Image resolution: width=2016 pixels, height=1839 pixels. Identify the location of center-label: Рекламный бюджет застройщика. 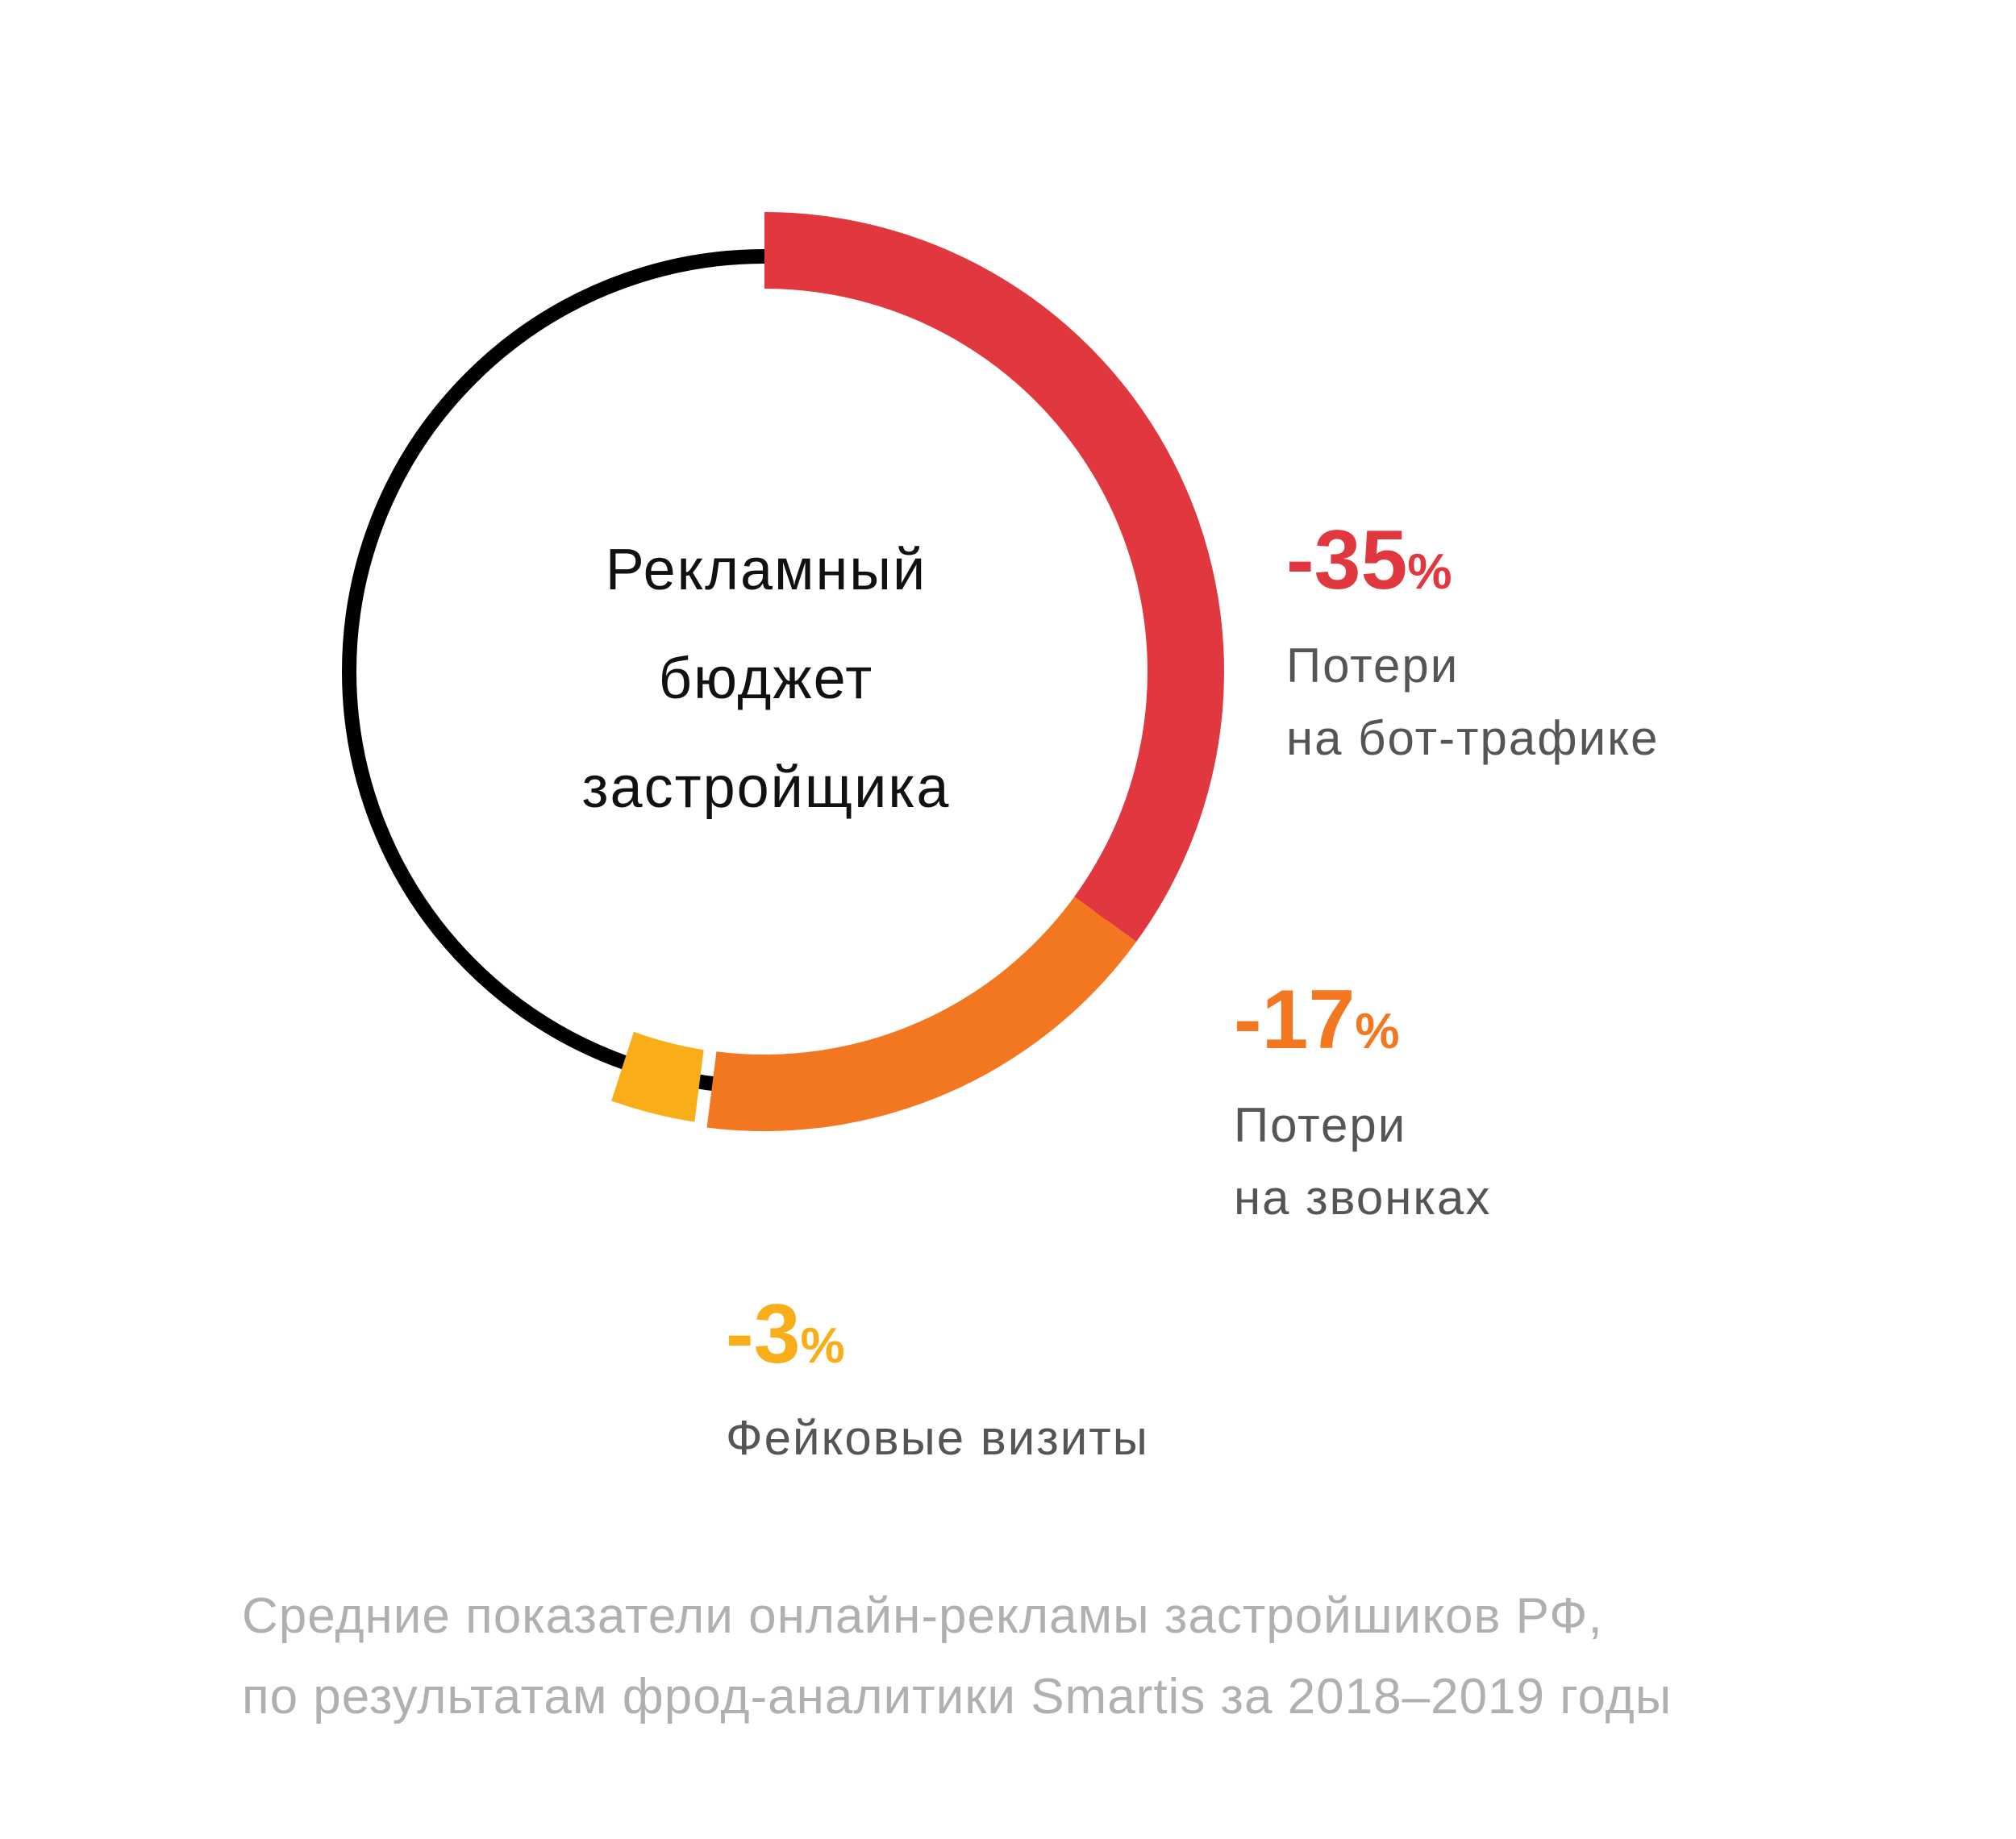
(766, 679).